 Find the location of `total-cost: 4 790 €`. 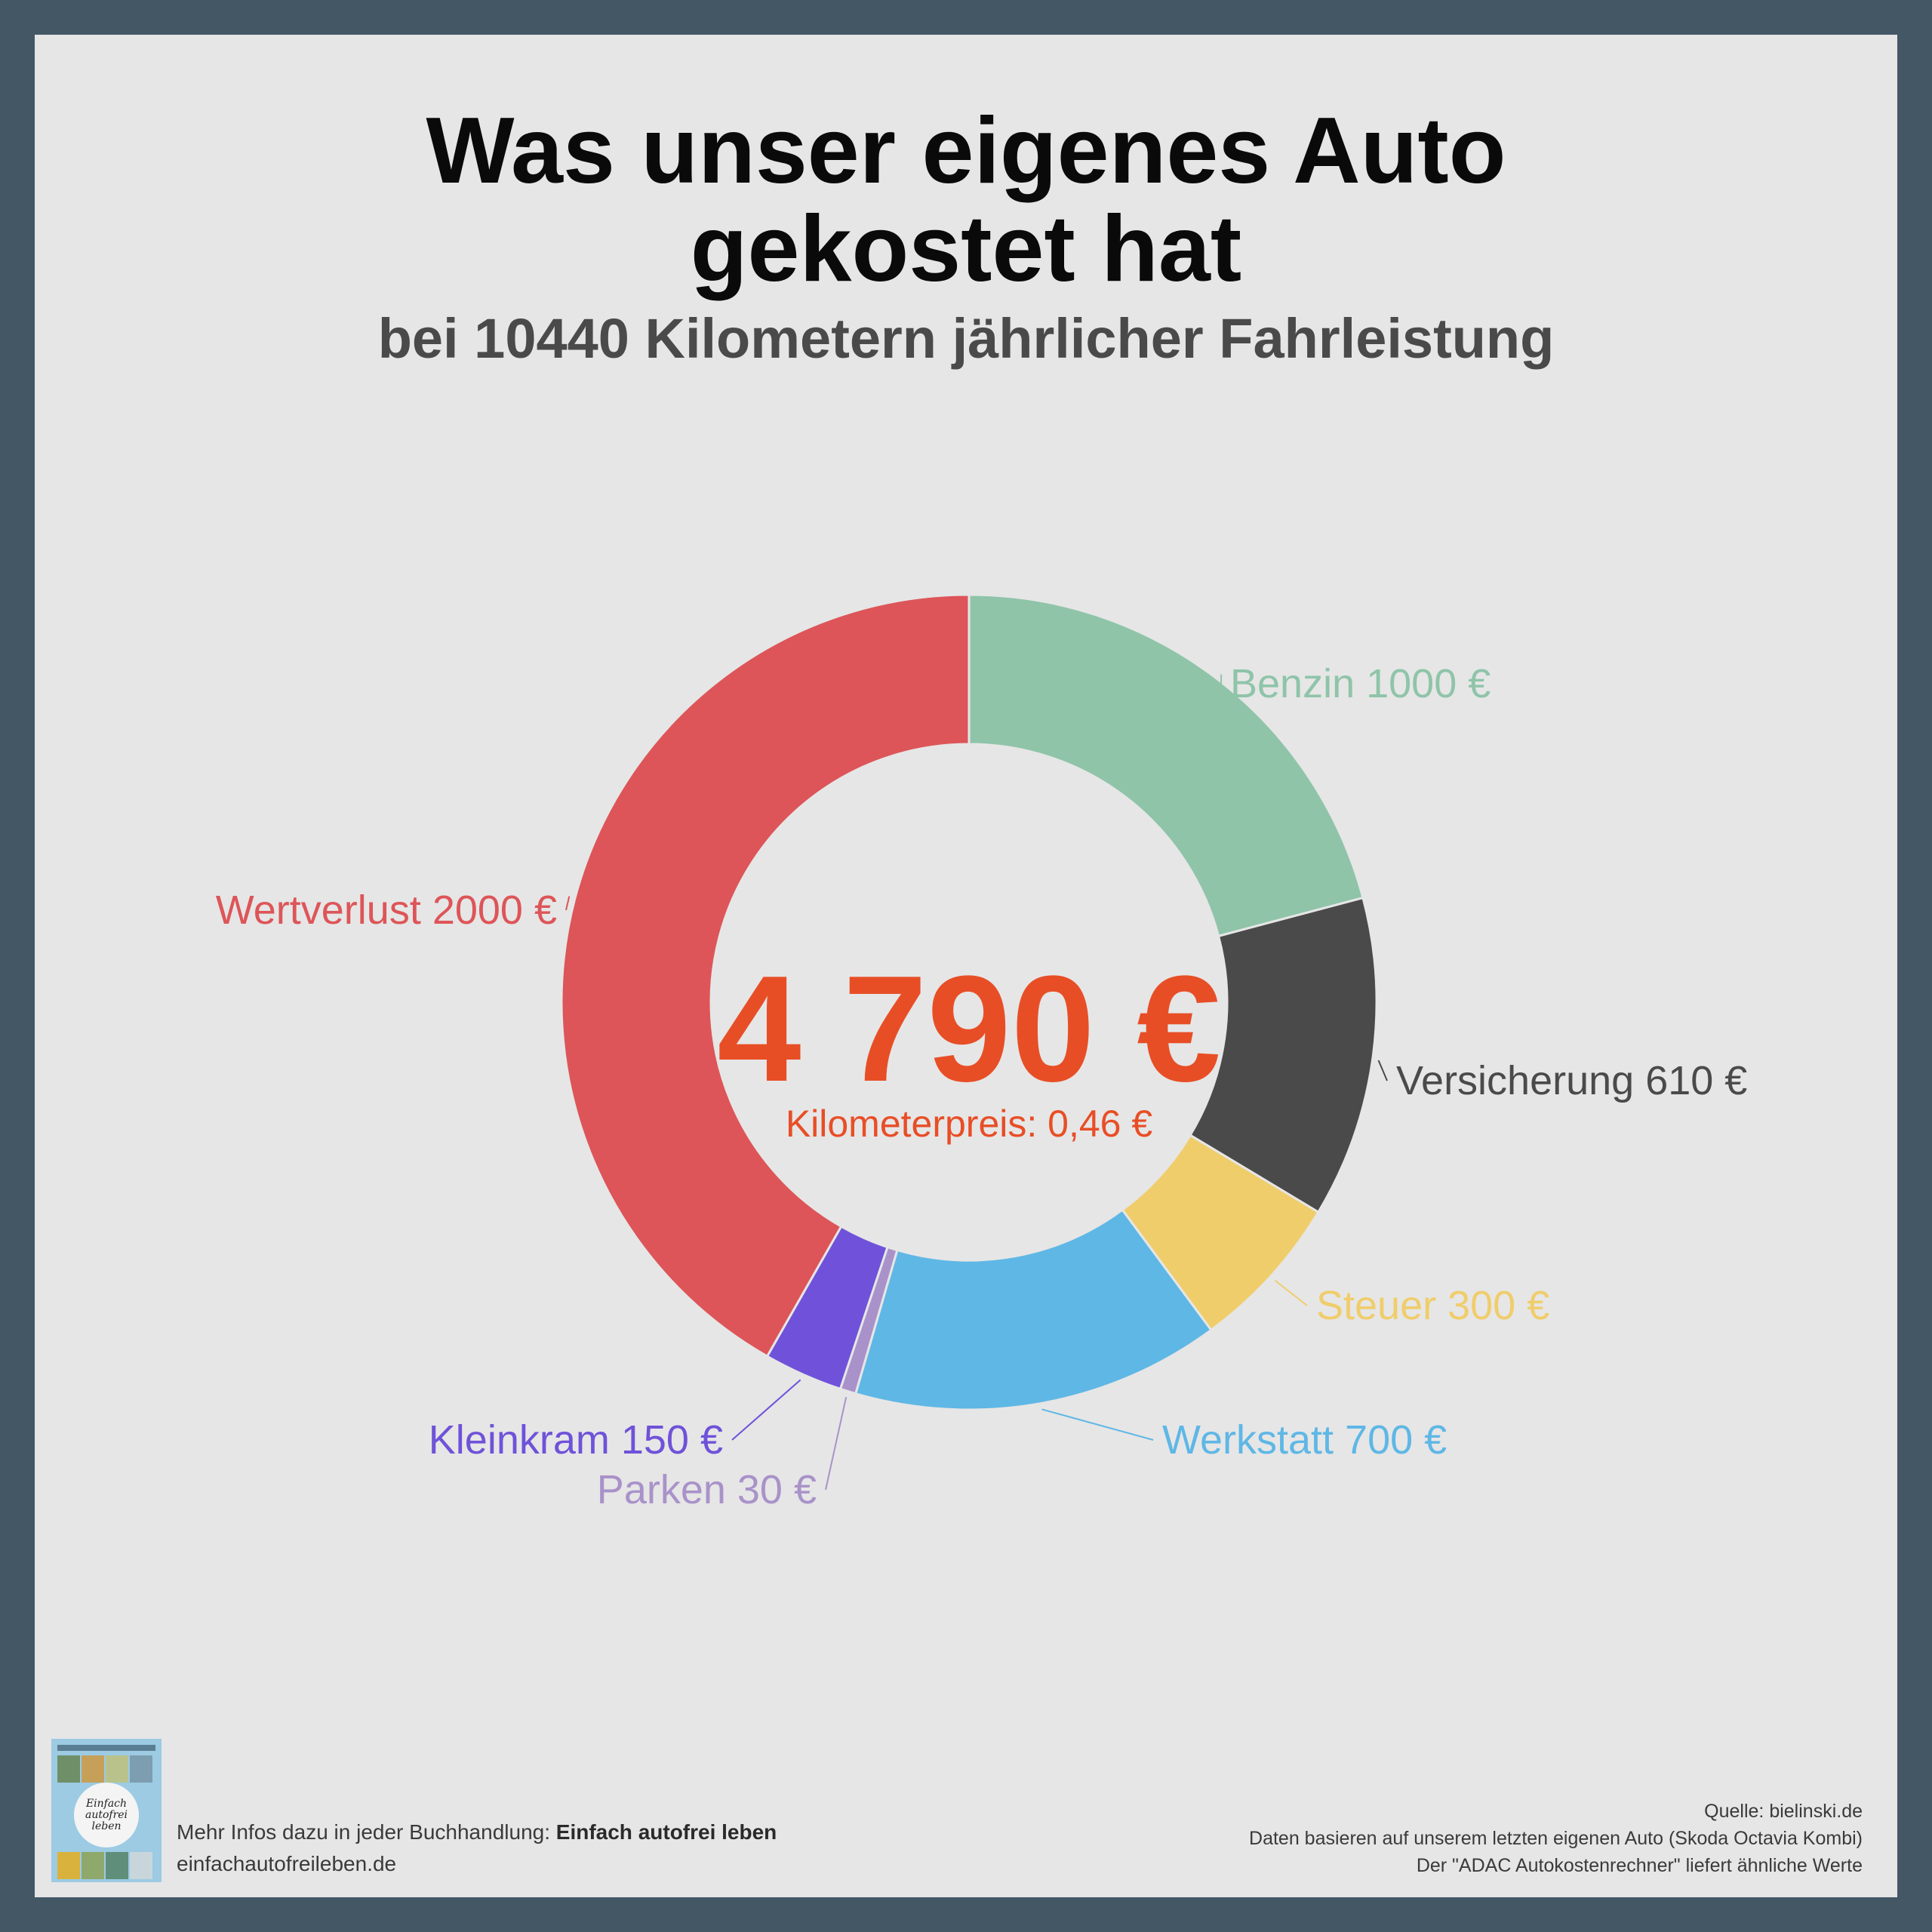

total-cost: 4 790 € is located at coordinates (968, 1029).